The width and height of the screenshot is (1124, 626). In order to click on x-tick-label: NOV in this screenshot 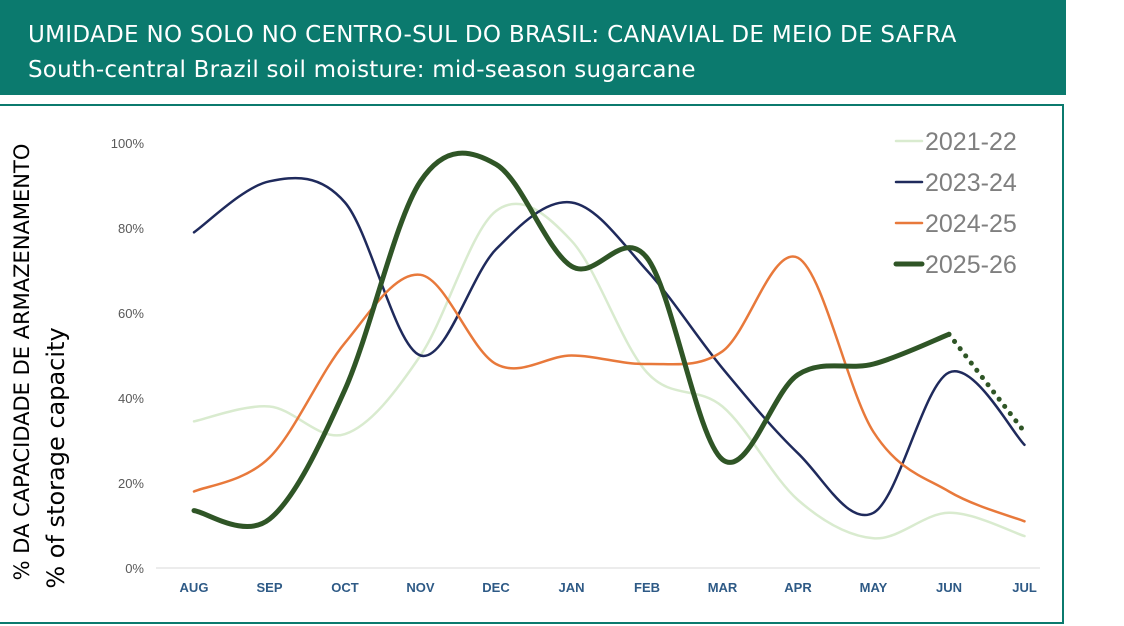, I will do `click(420, 587)`.